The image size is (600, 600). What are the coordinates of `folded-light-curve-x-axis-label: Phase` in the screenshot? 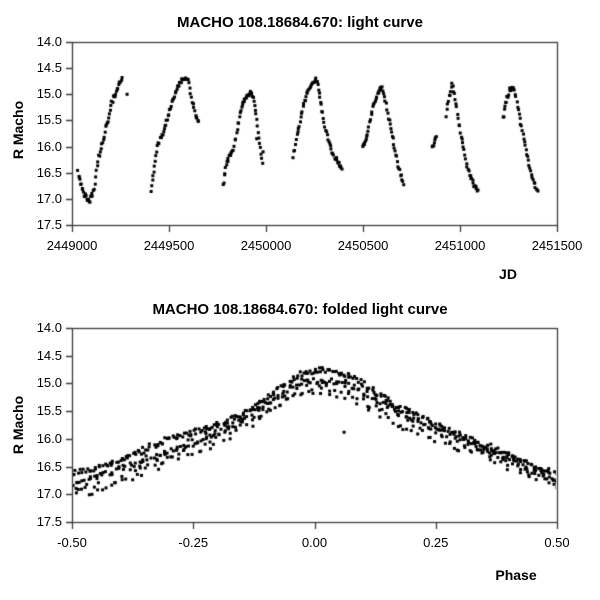 It's located at (516, 575).